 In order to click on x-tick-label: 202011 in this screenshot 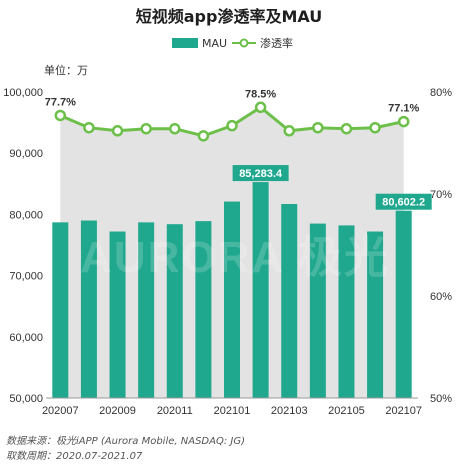, I will do `click(175, 411)`.